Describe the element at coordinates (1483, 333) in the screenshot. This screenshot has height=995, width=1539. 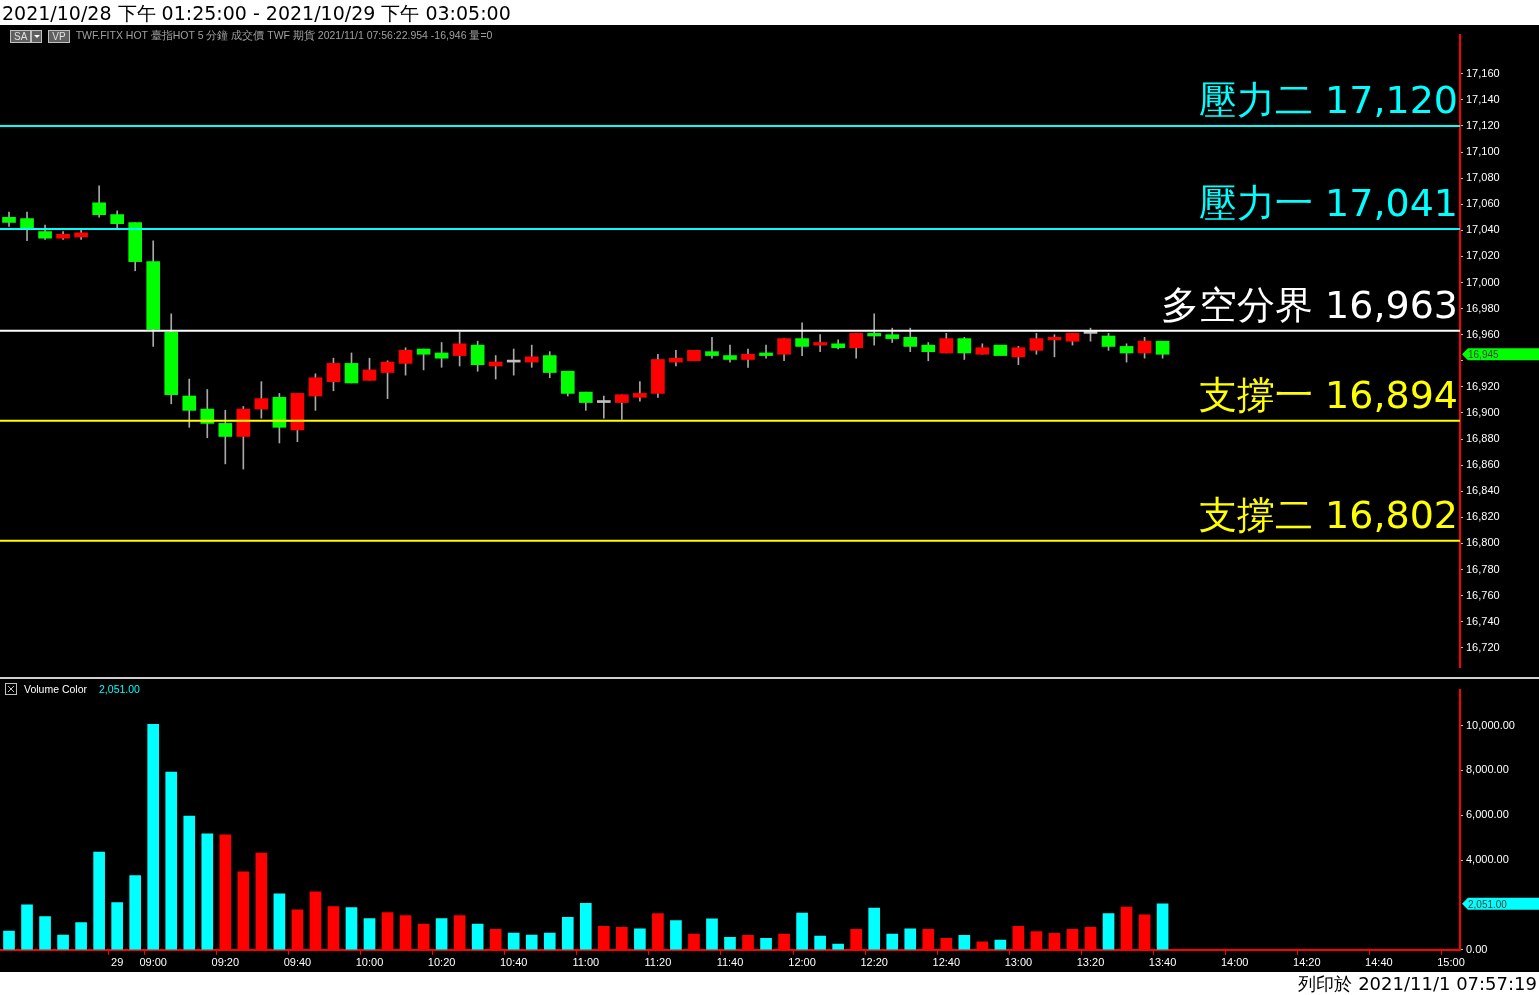
I see `y-tick-label: 16,960` at that location.